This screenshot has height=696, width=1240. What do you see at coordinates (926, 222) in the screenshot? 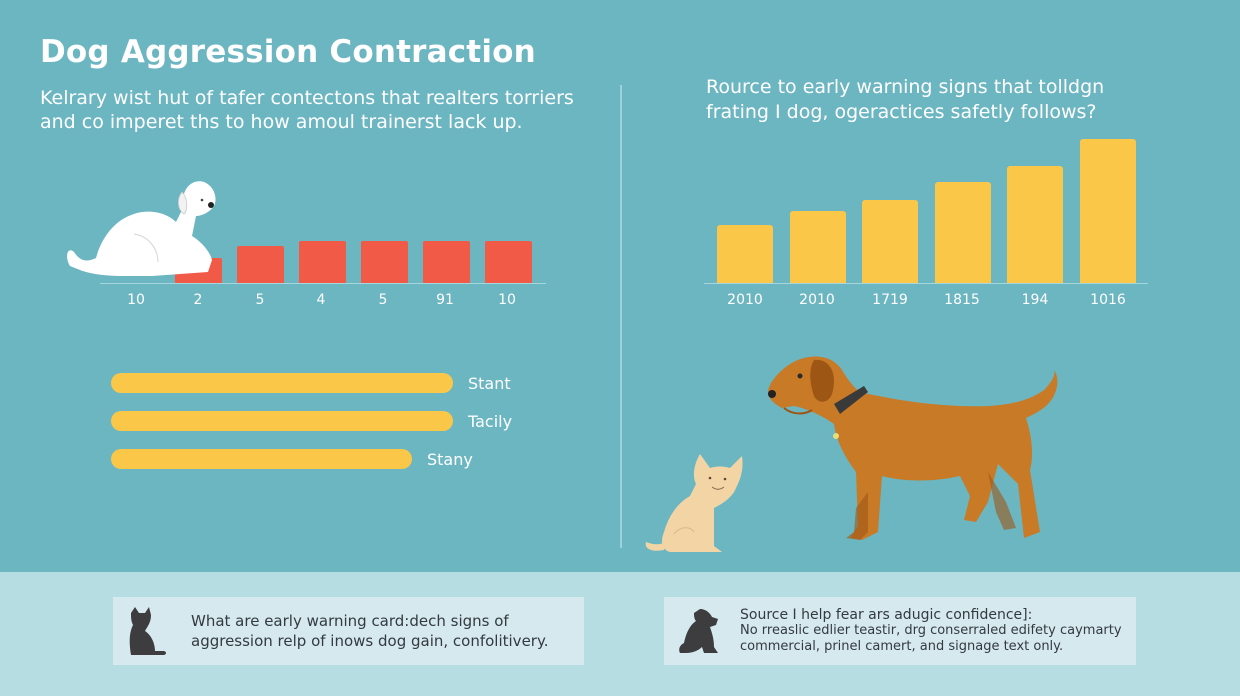
I see `yellow-bar-chart: 2010 2010 1719 1815 194 1016` at bounding box center [926, 222].